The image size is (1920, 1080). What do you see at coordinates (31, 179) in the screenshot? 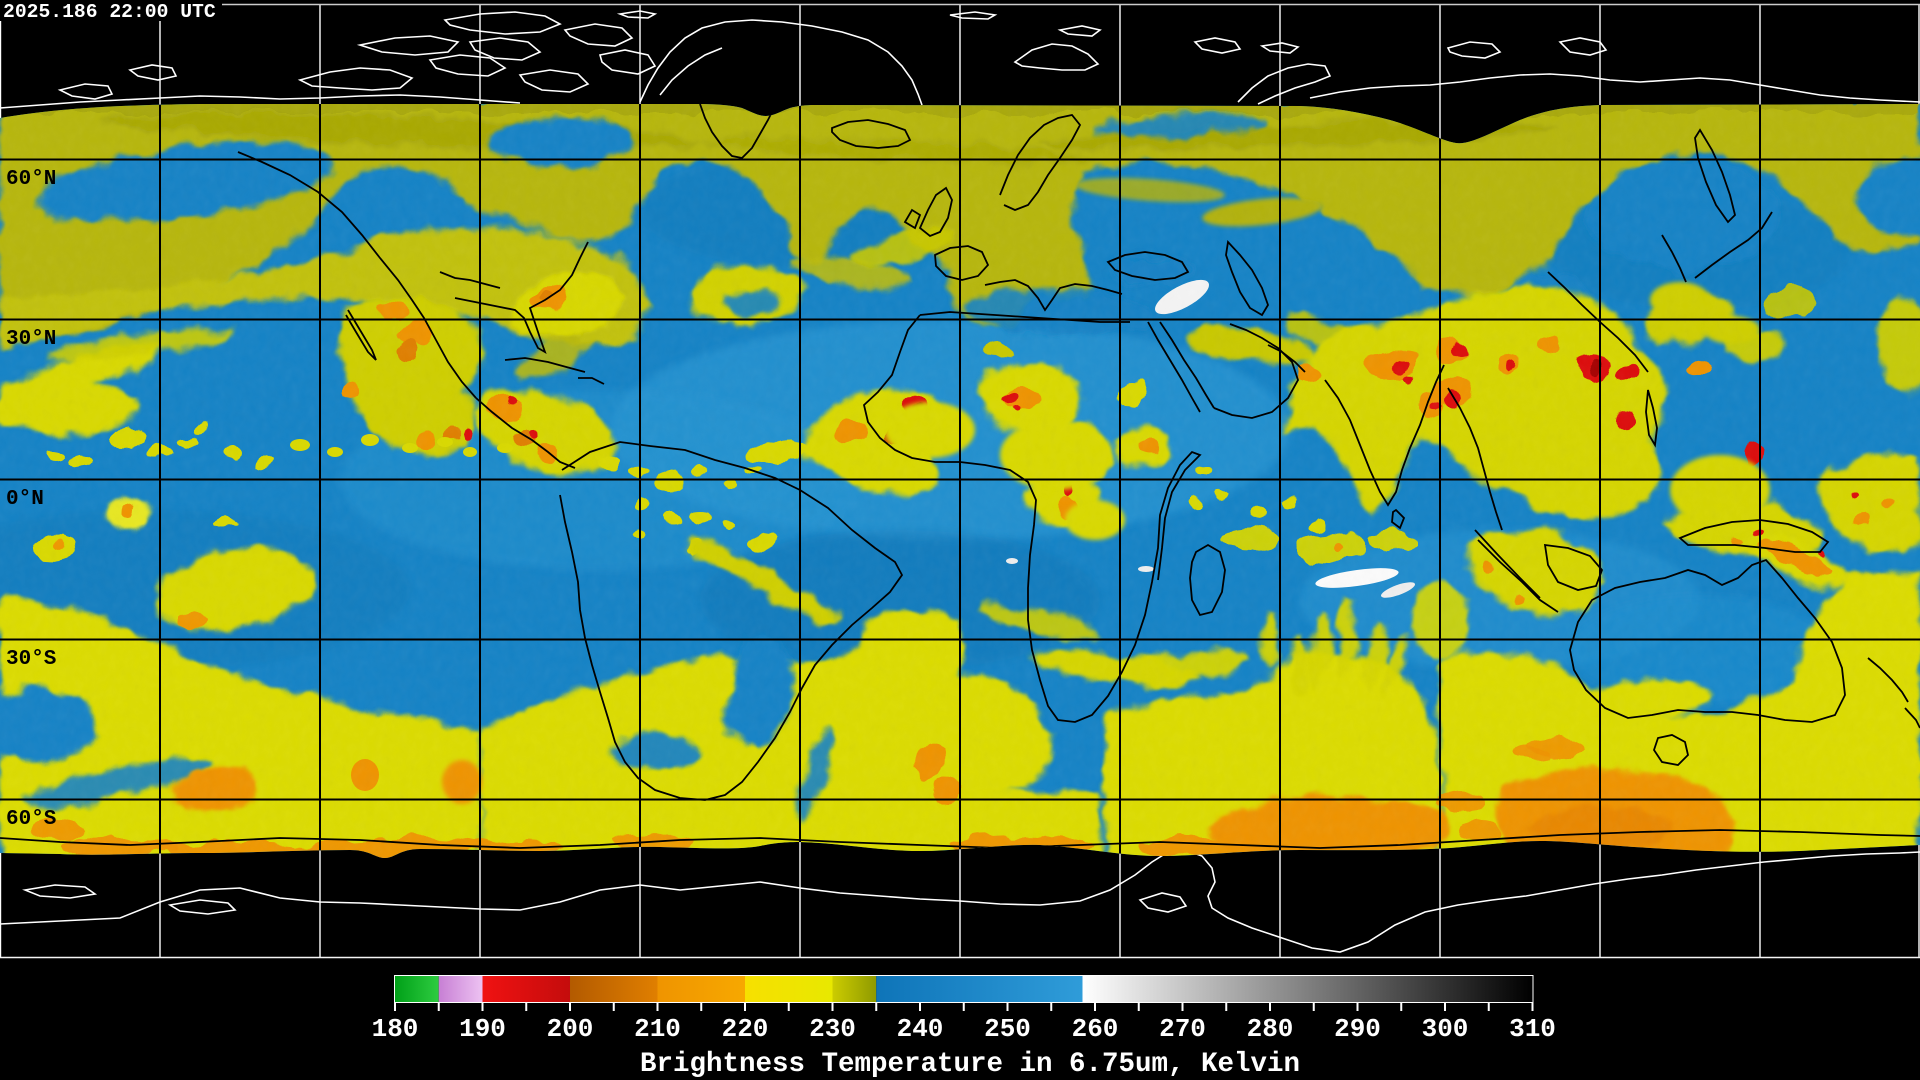
I see `svg-text: 60°N` at bounding box center [31, 179].